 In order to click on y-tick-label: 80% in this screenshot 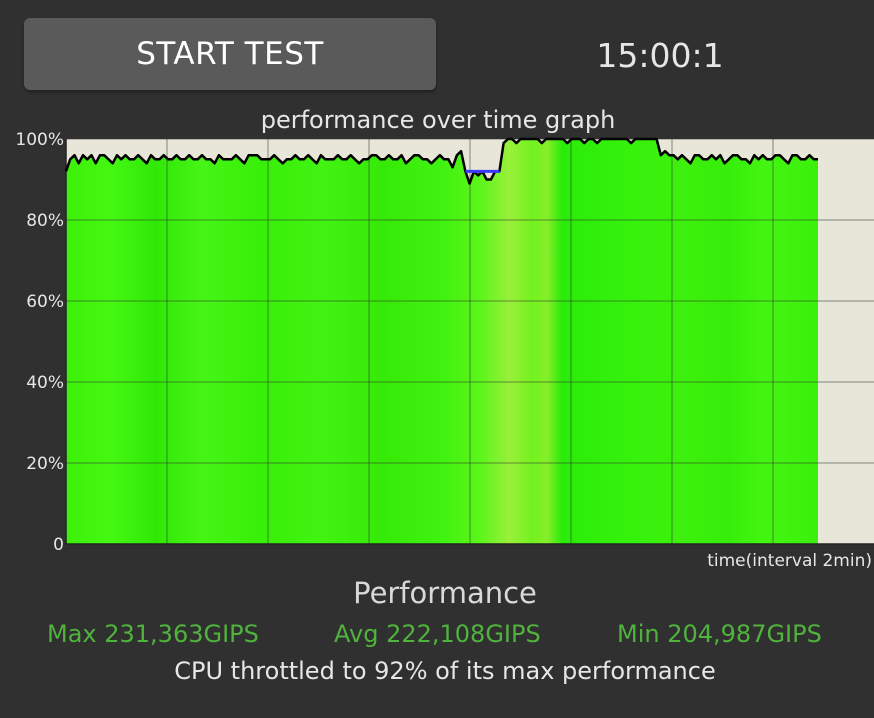, I will do `click(45, 221)`.